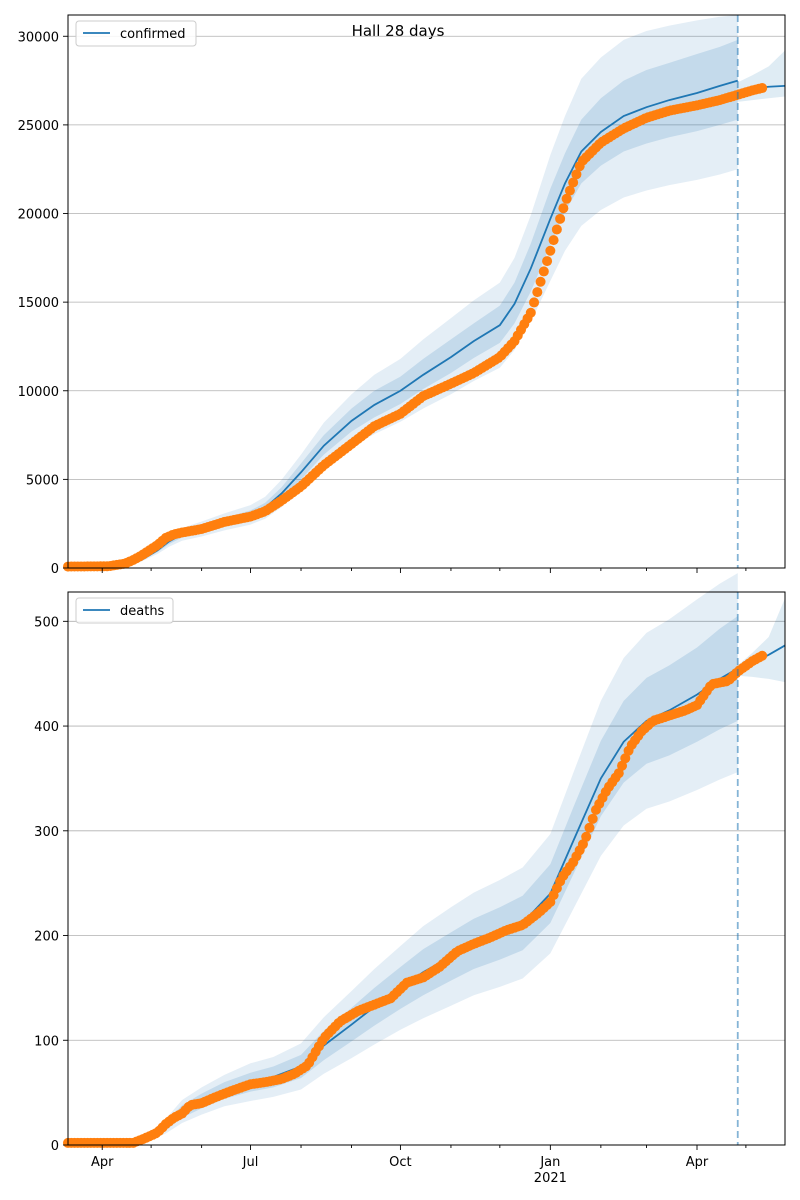 Image resolution: width=800 pixels, height=1200 pixels. I want to click on y-tick-label: 30000, so click(38, 37).